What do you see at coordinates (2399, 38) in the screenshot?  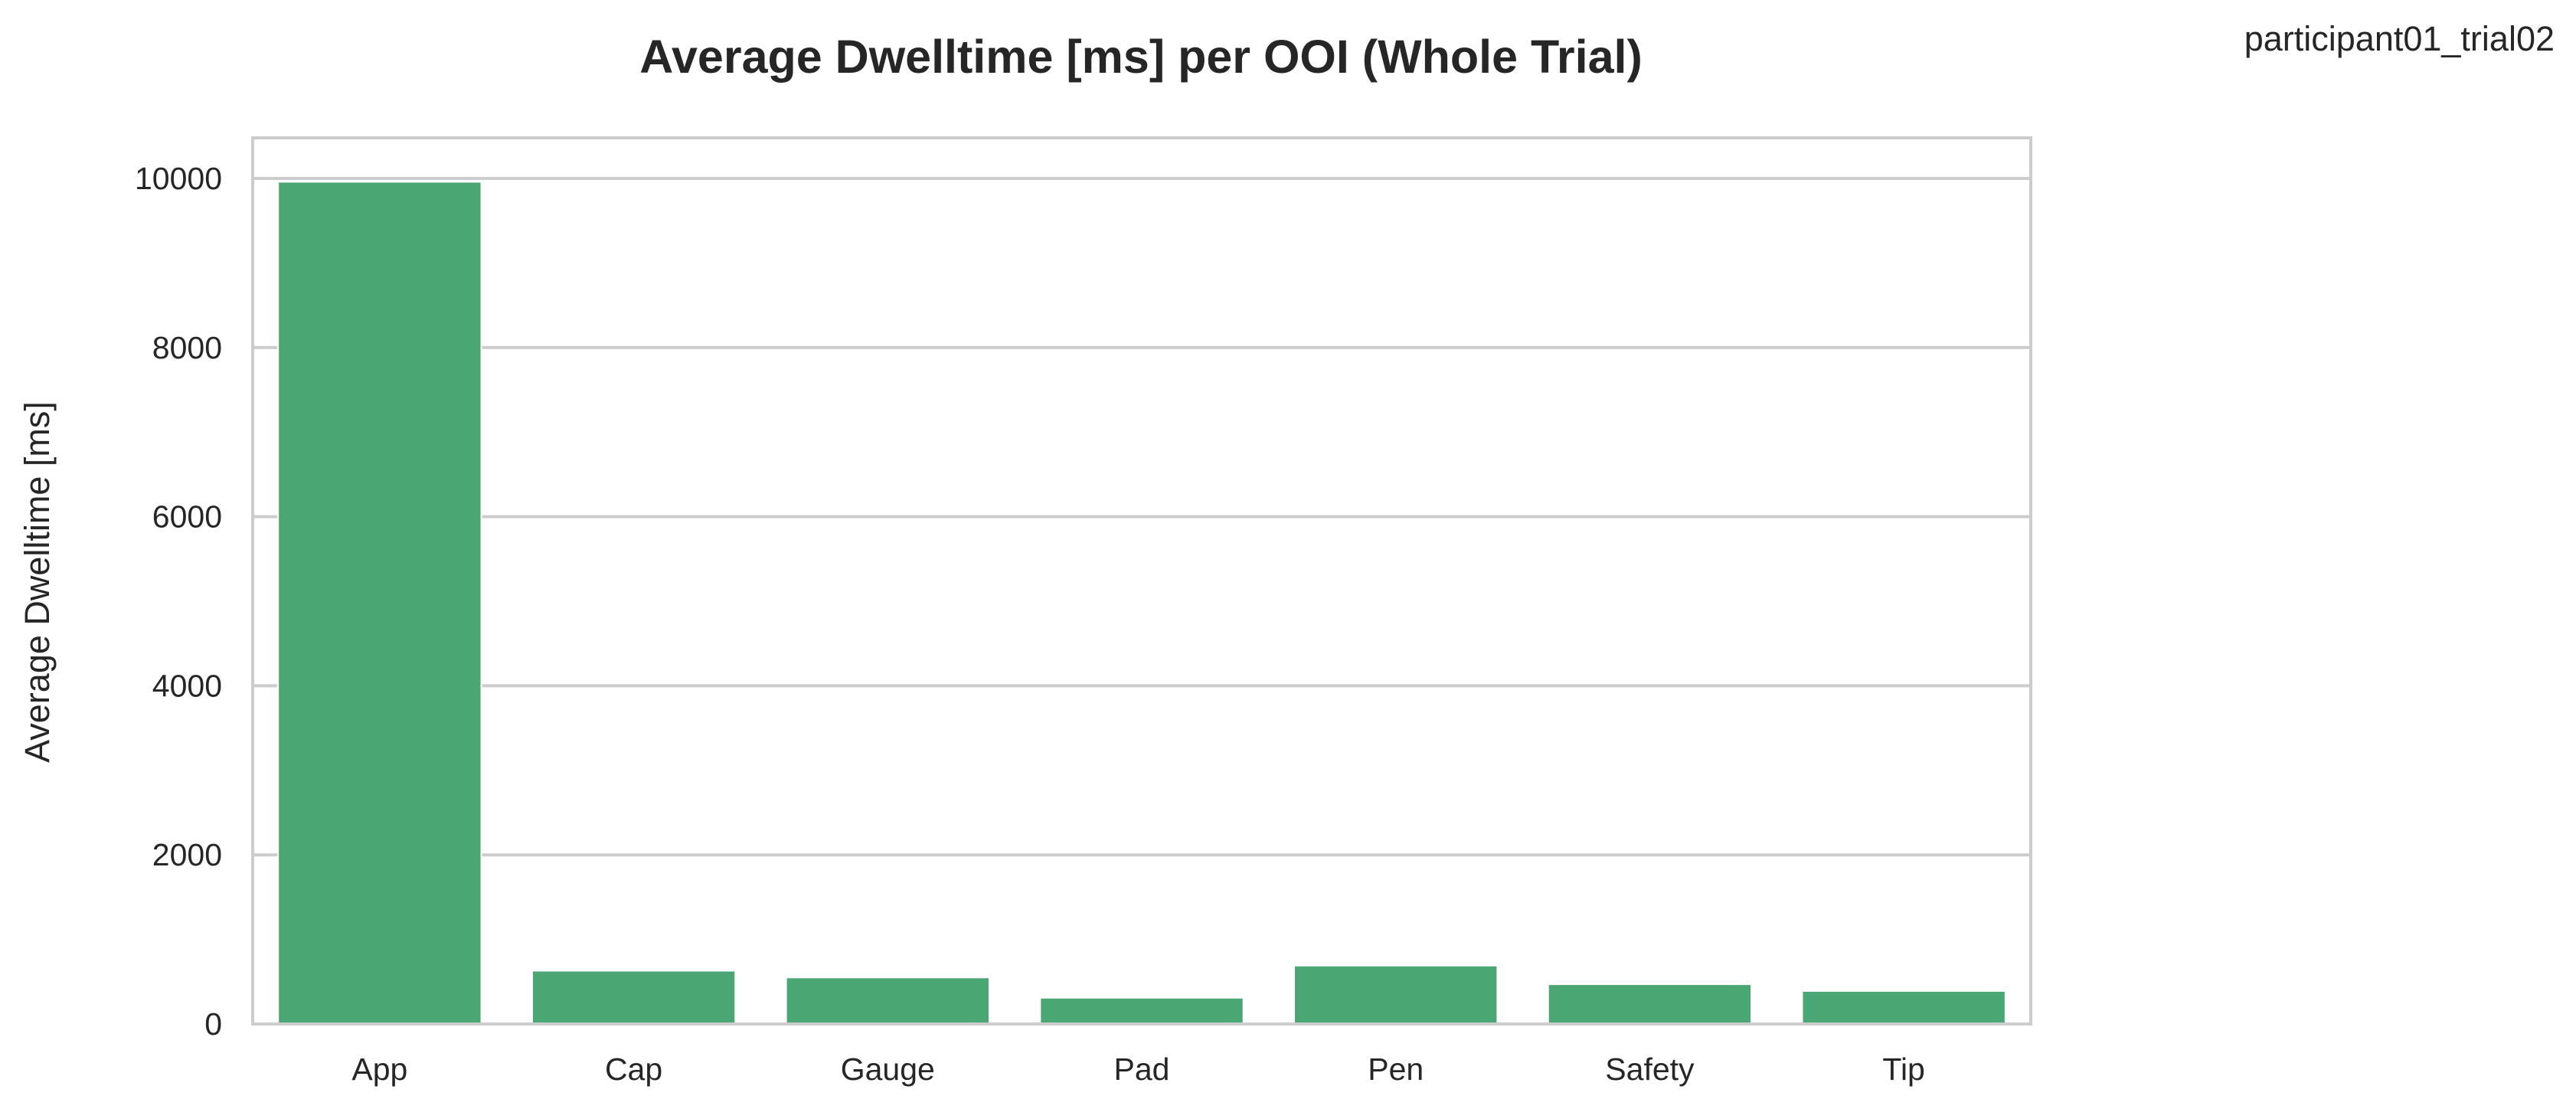 I see `trial-label: participant01_trial02` at bounding box center [2399, 38].